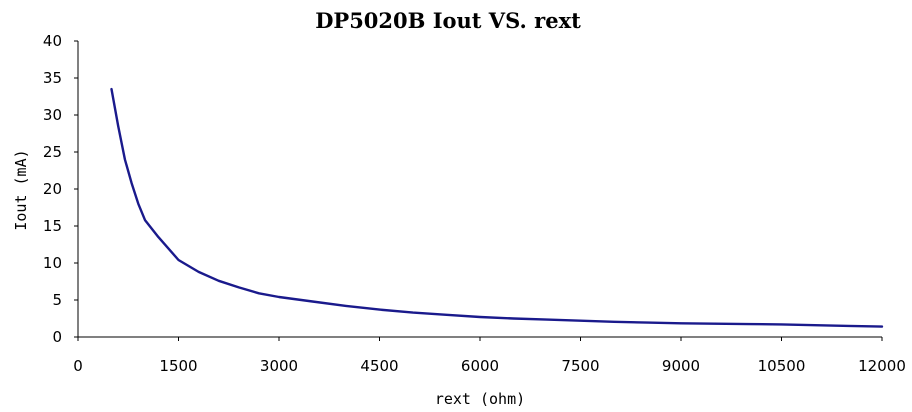 The width and height of the screenshot is (912, 412). Describe the element at coordinates (52, 41) in the screenshot. I see `y-tick-label: 40` at that location.